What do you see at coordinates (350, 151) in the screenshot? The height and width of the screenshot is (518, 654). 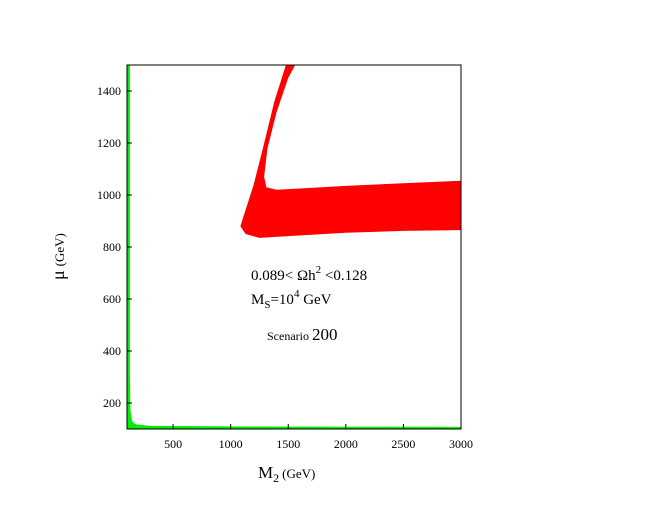 I see `red-allowed-region` at bounding box center [350, 151].